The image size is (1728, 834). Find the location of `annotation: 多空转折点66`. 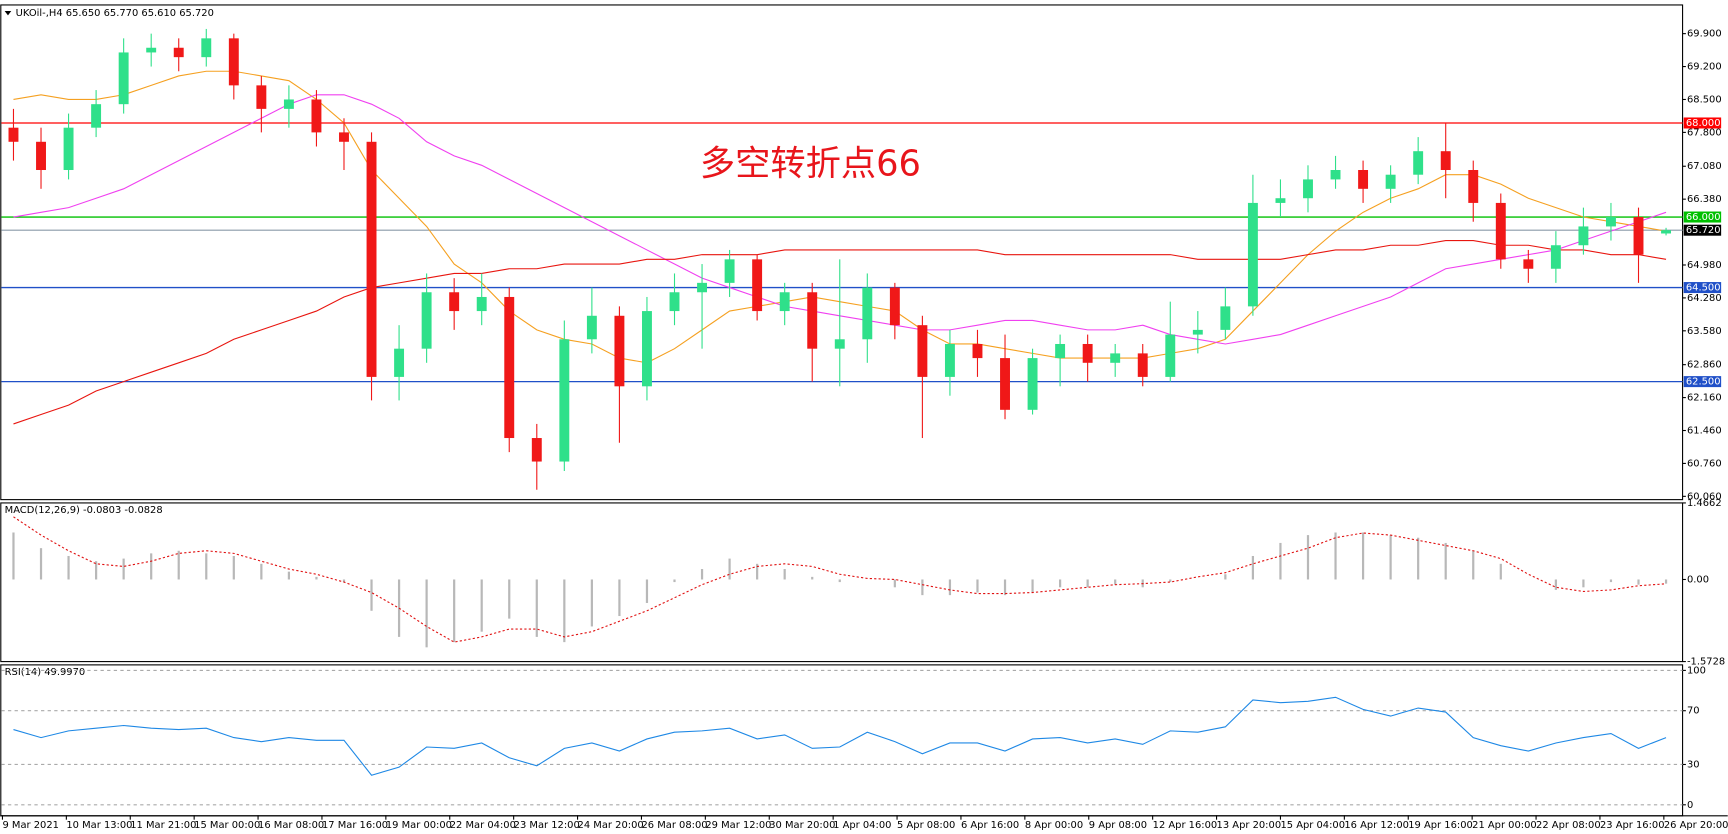

annotation: 多空转折点66 is located at coordinates (810, 163).